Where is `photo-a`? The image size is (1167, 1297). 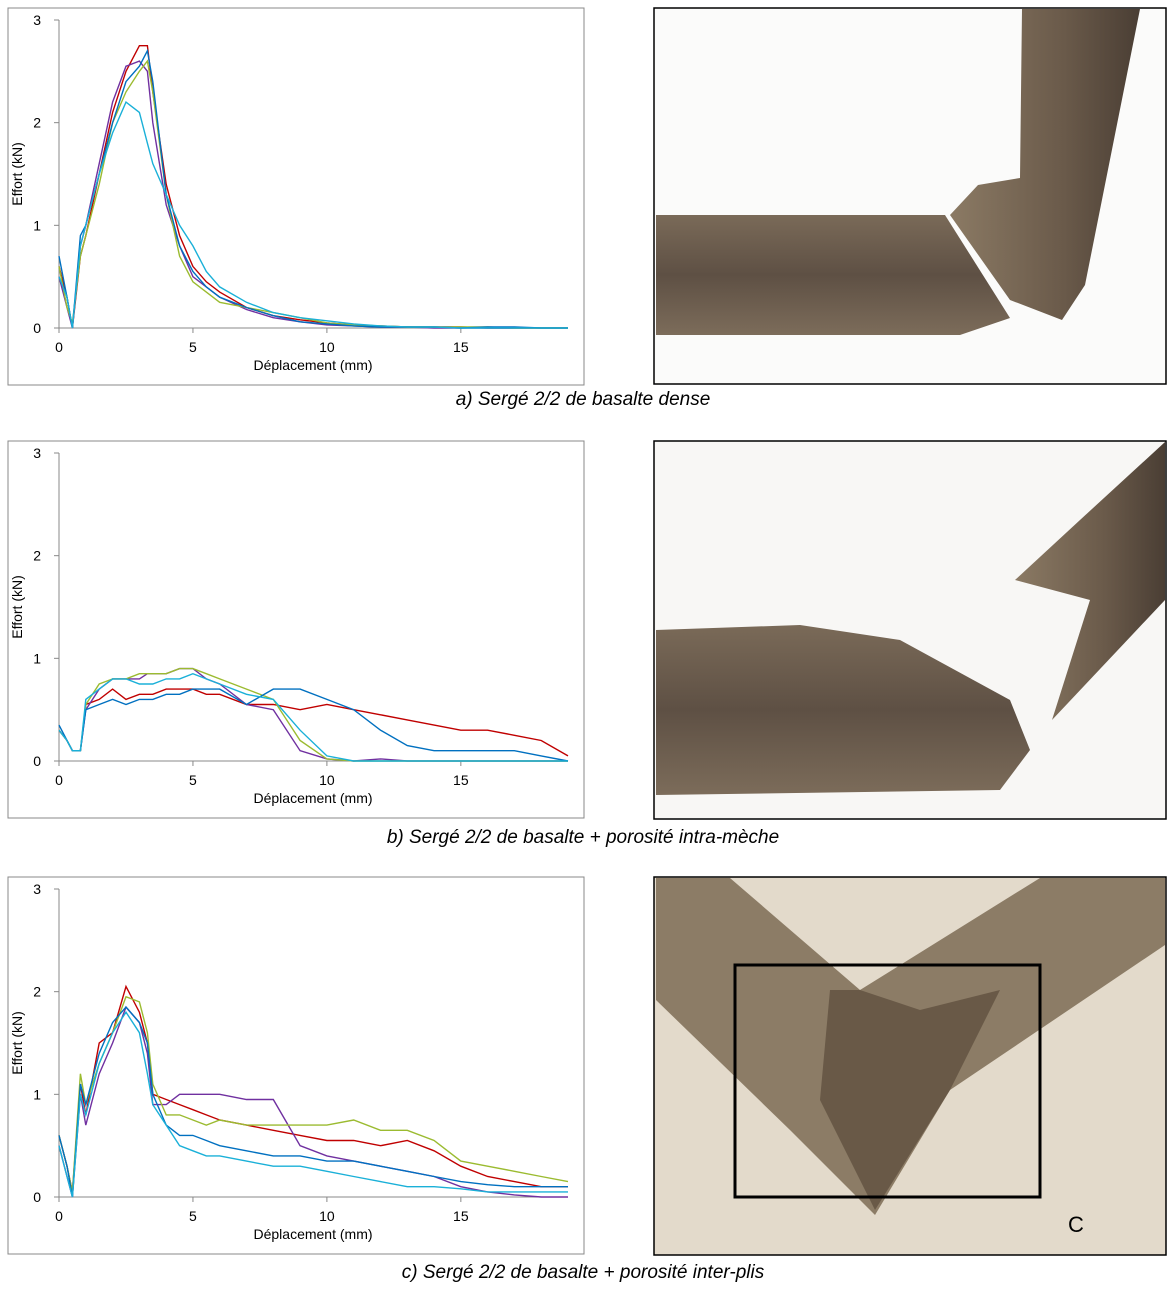
photo-a is located at coordinates (910, 196).